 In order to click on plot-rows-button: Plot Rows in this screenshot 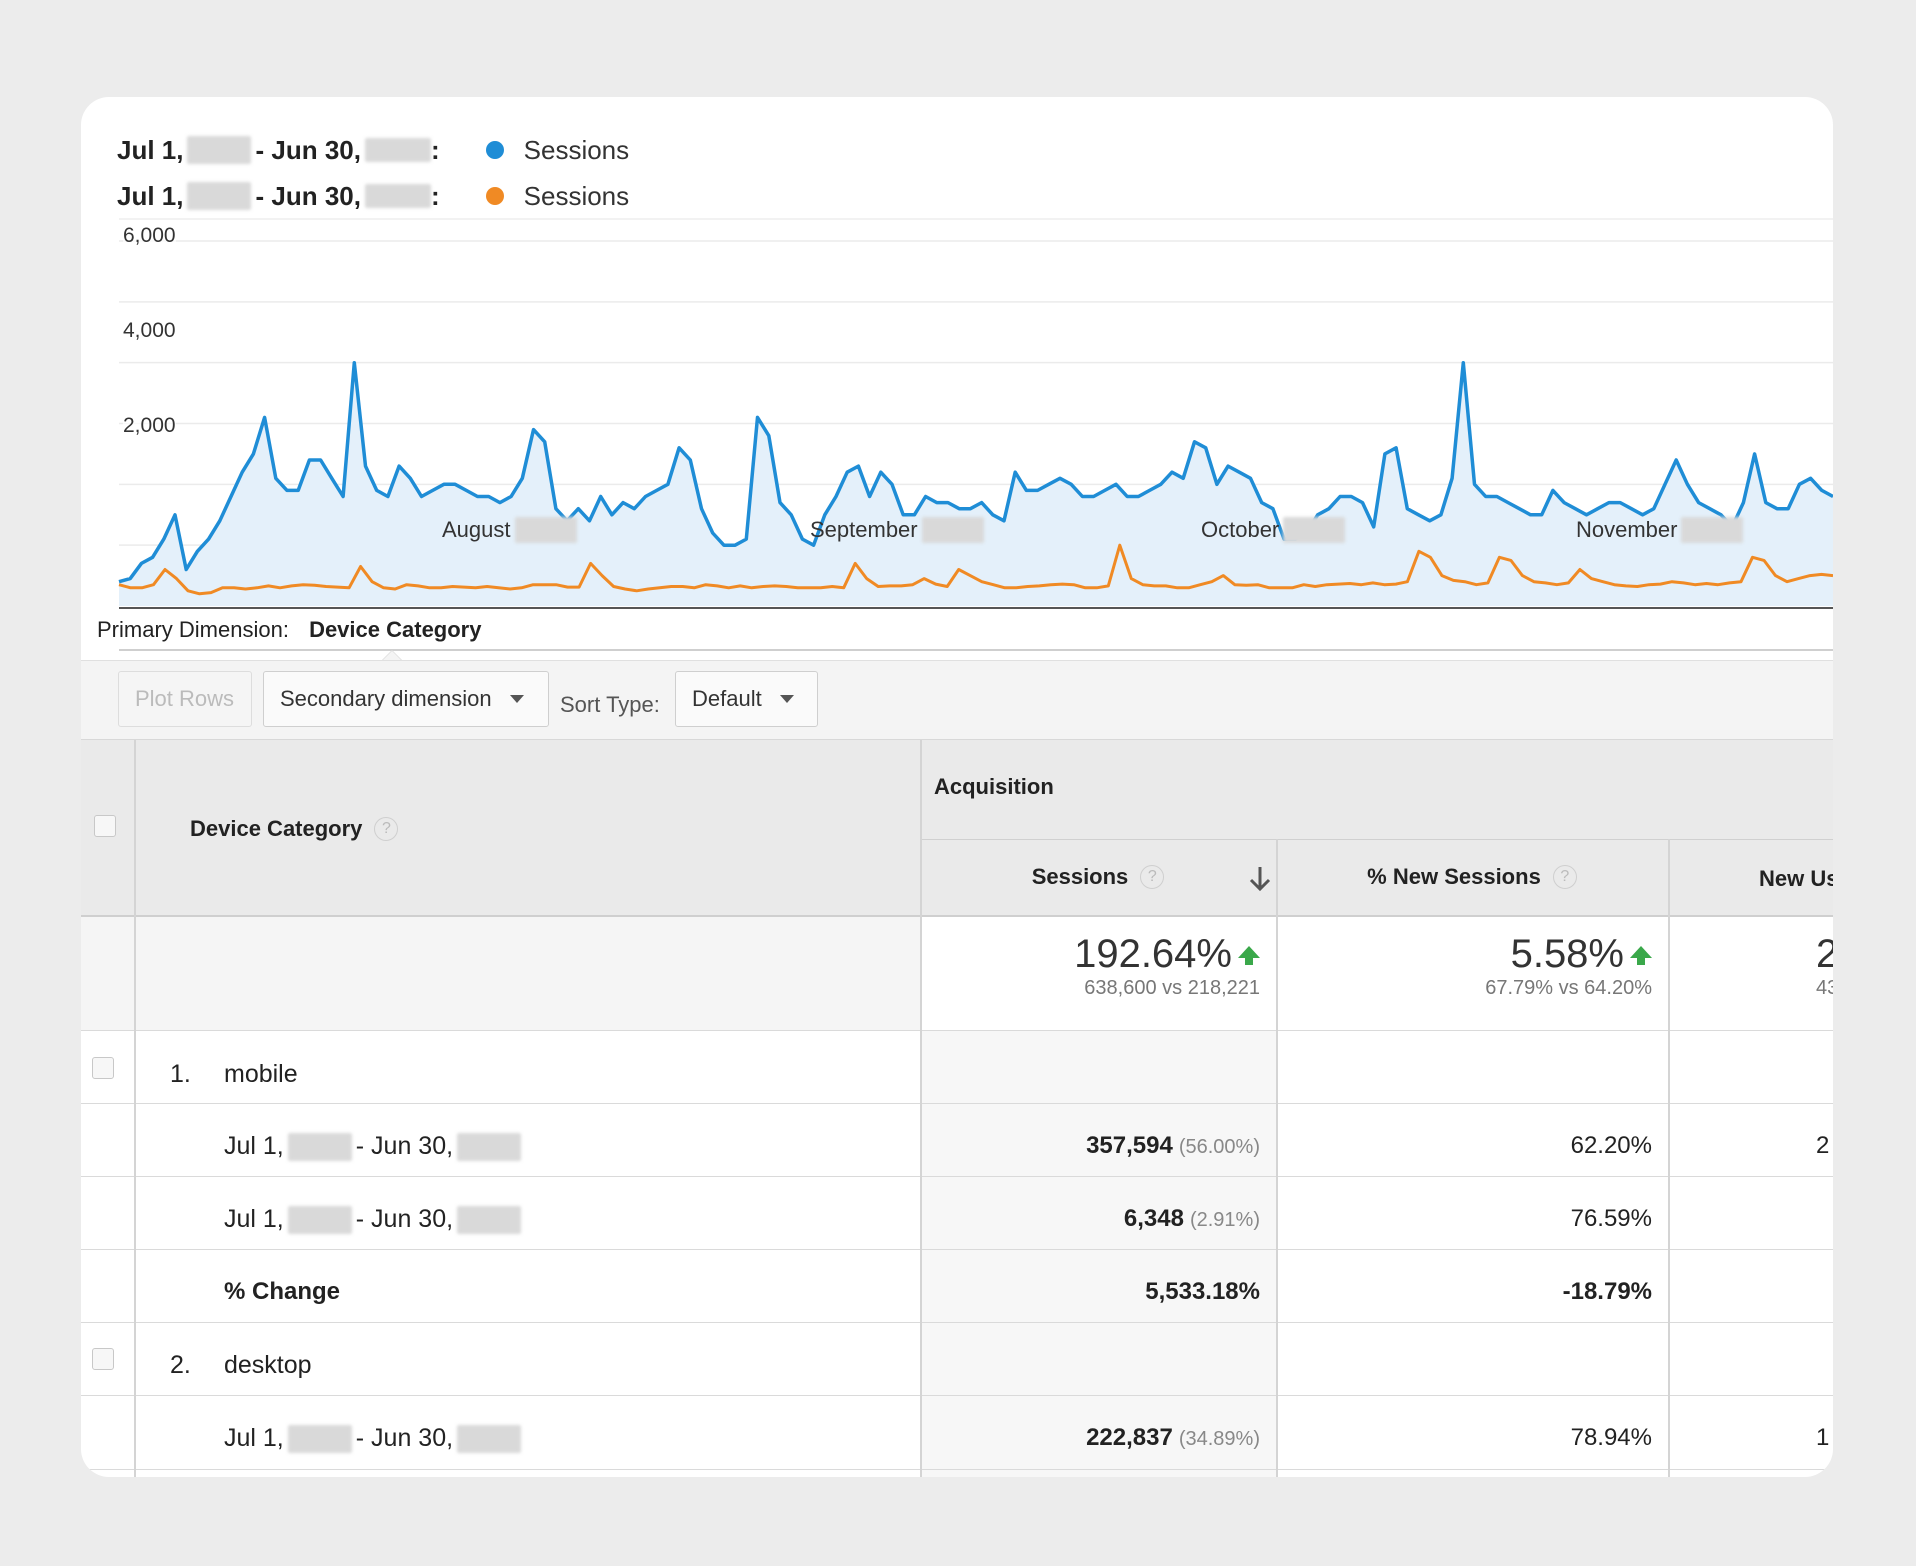, I will do `click(185, 699)`.